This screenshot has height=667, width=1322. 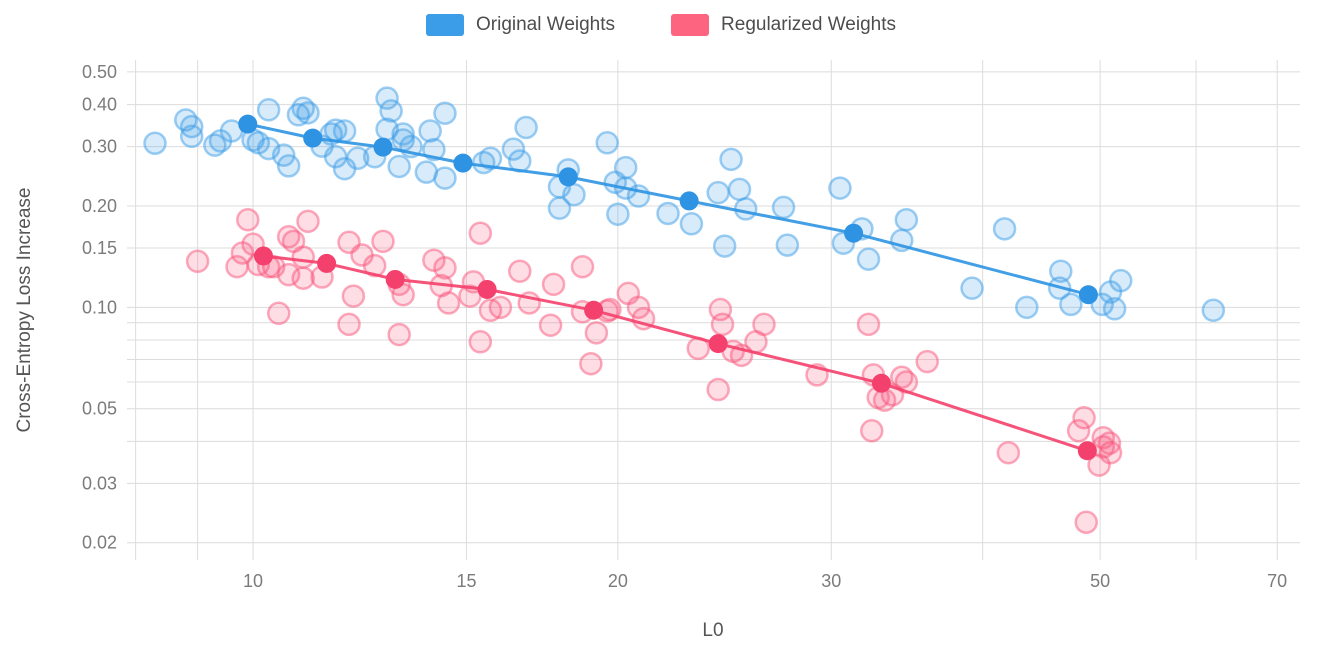 I want to click on x-tick-label: 70, so click(x=1277, y=581).